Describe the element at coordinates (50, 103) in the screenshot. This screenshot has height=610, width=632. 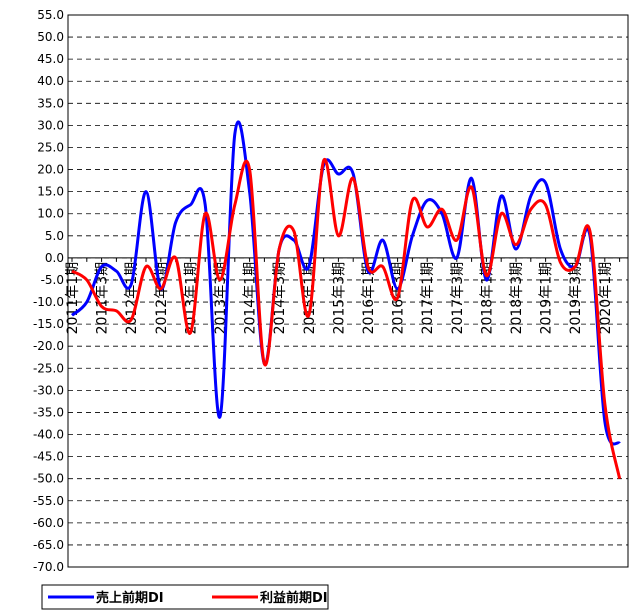
I see `y-tick-label: 35.0` at that location.